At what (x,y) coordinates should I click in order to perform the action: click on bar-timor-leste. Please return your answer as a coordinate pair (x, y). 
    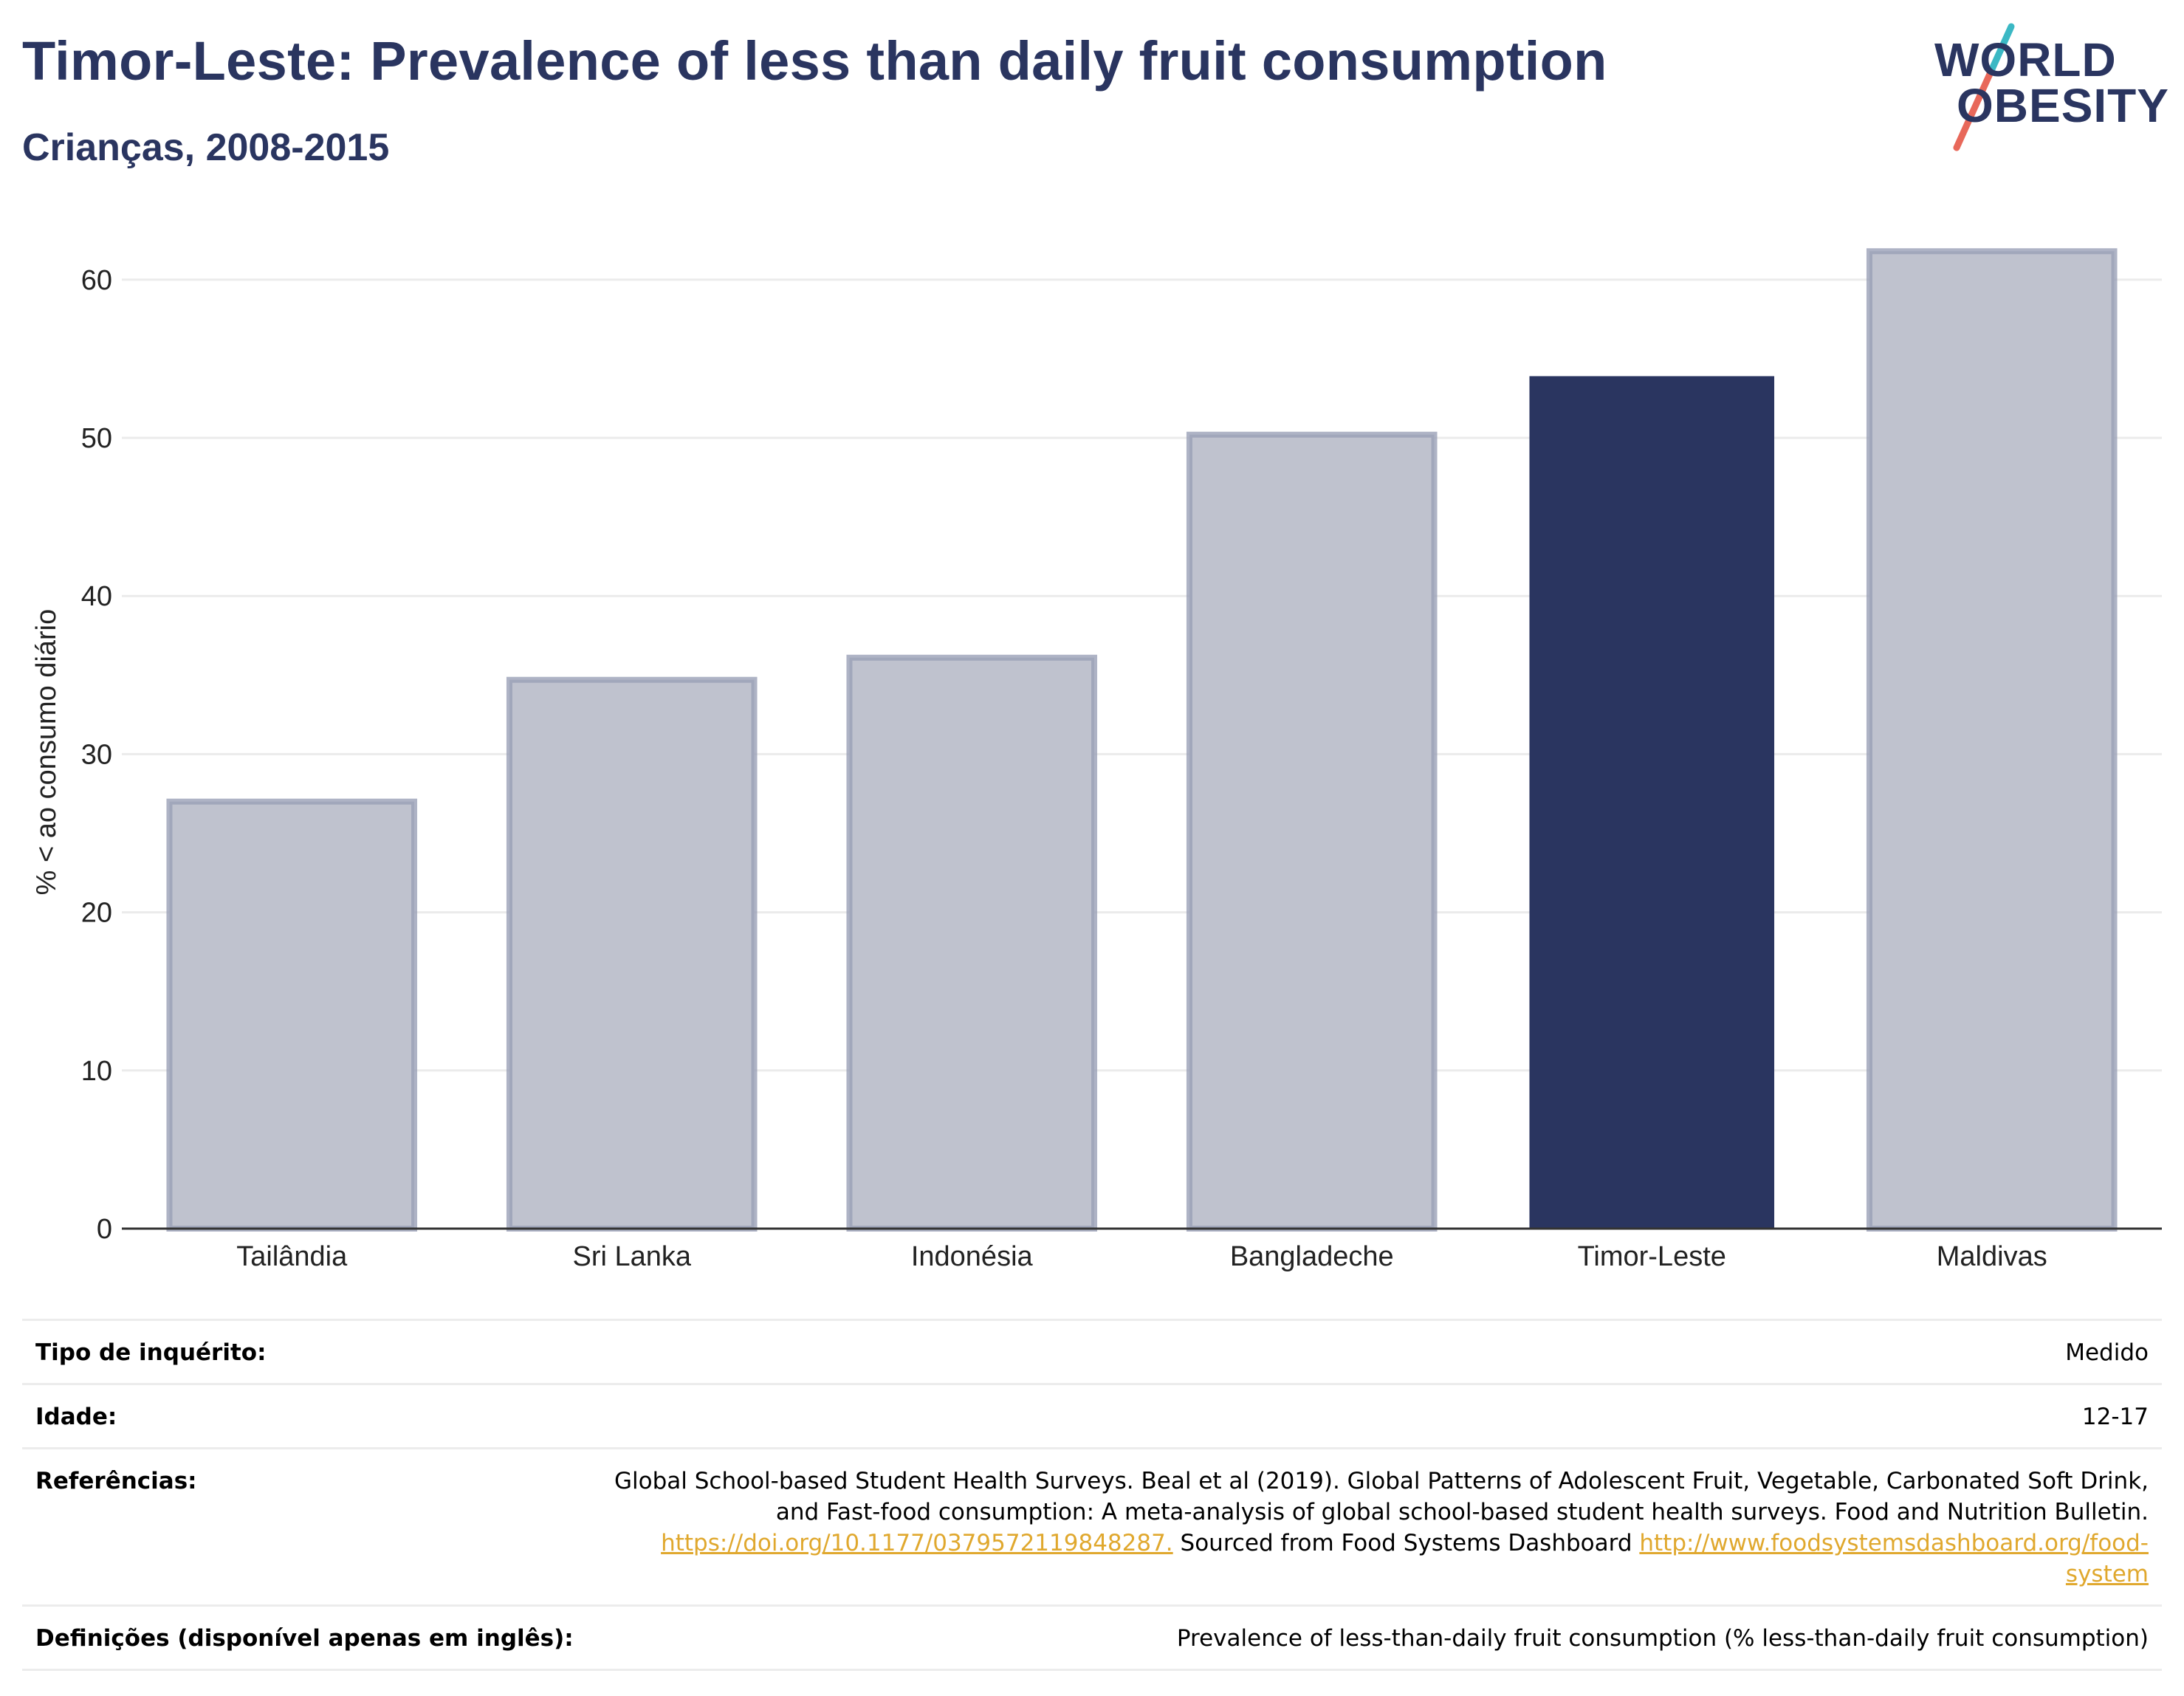
    Looking at the image, I should click on (1652, 803).